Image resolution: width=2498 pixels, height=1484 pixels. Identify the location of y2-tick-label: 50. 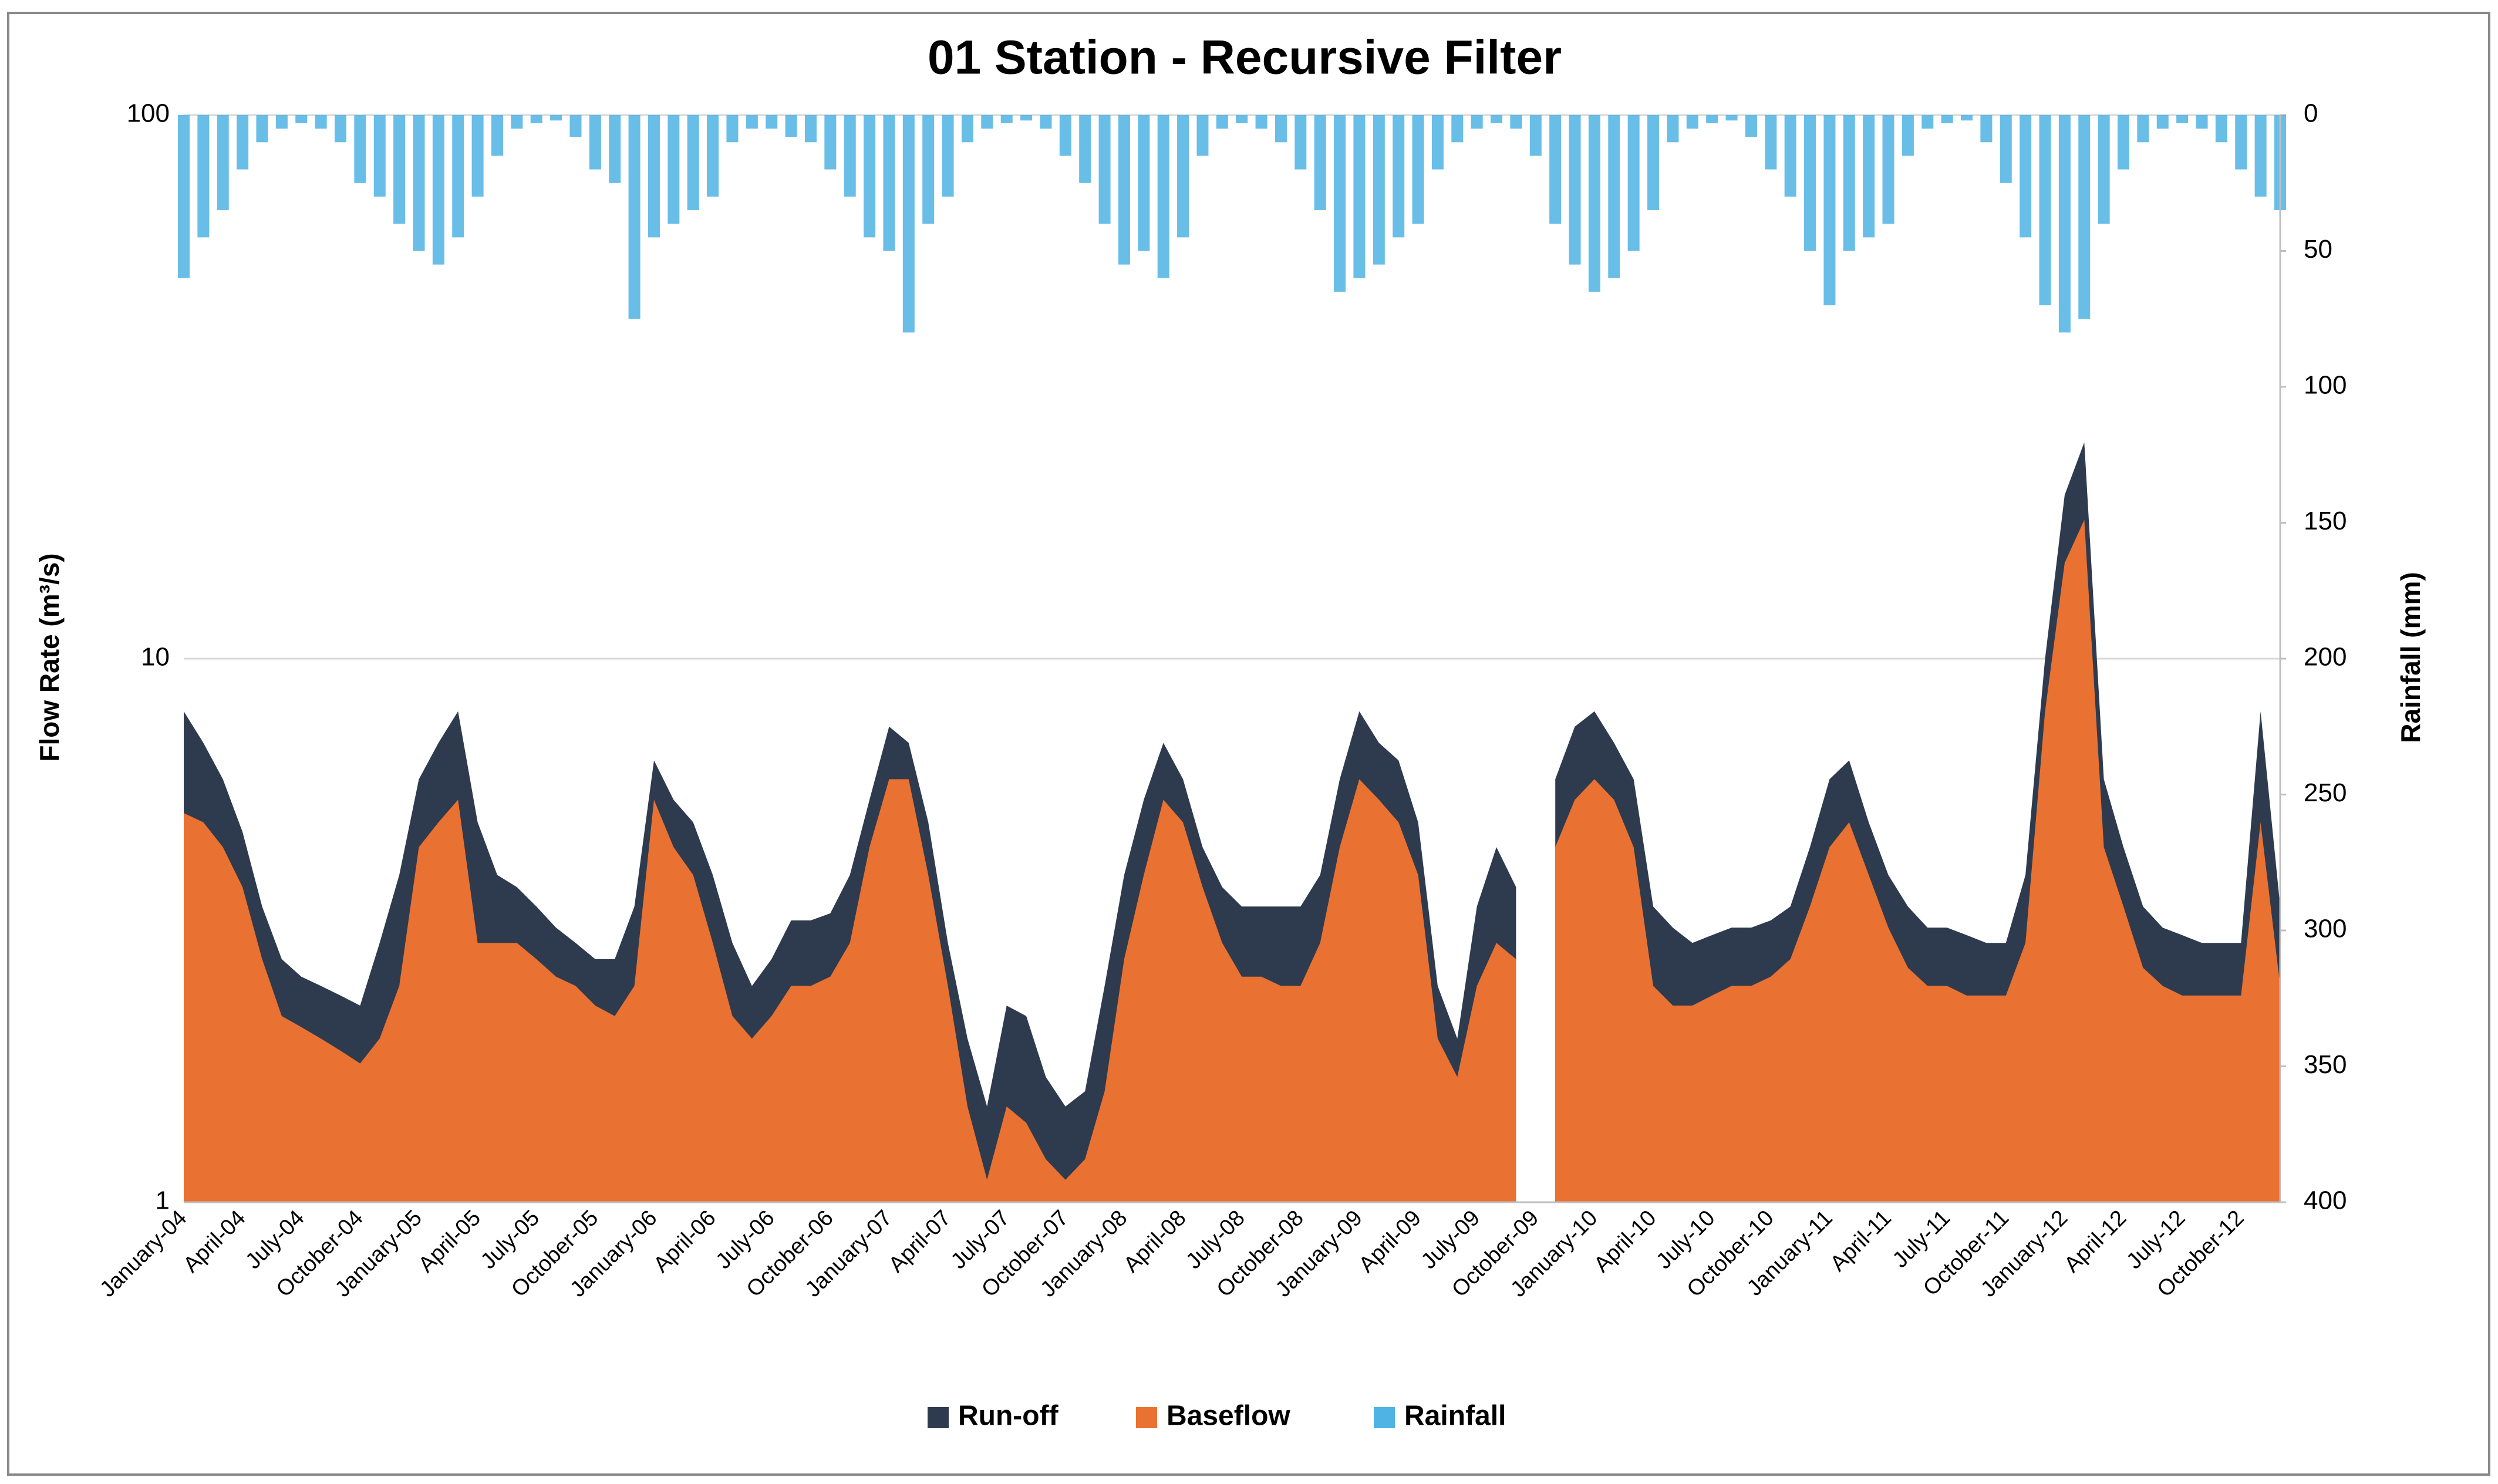
(2318, 249).